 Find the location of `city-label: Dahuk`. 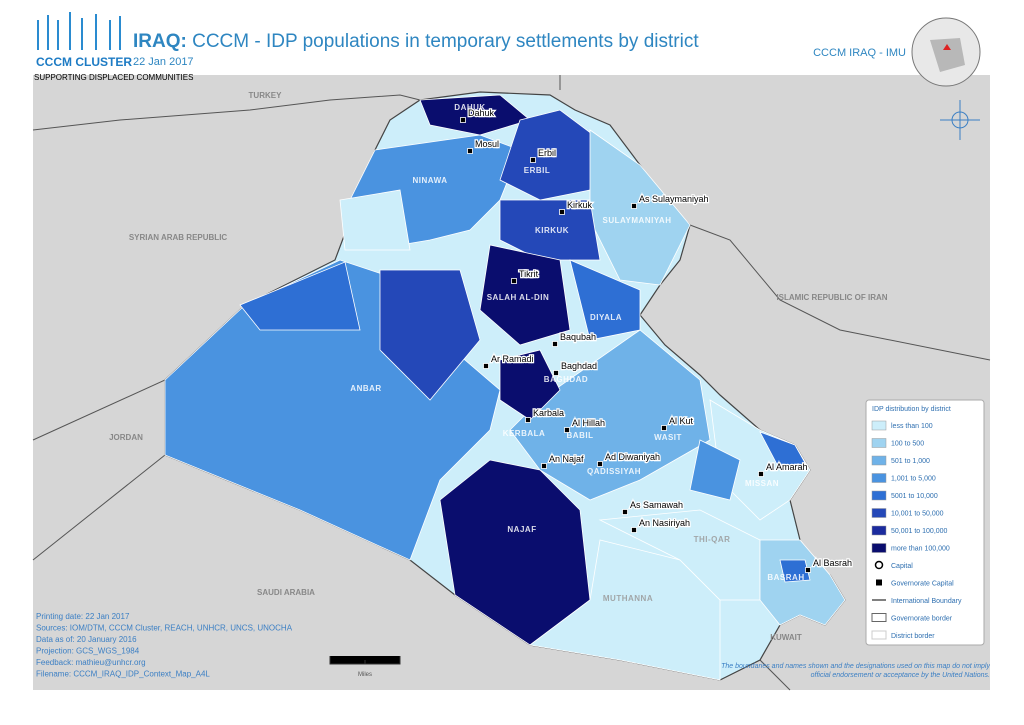

city-label: Dahuk is located at coordinates (481, 113).